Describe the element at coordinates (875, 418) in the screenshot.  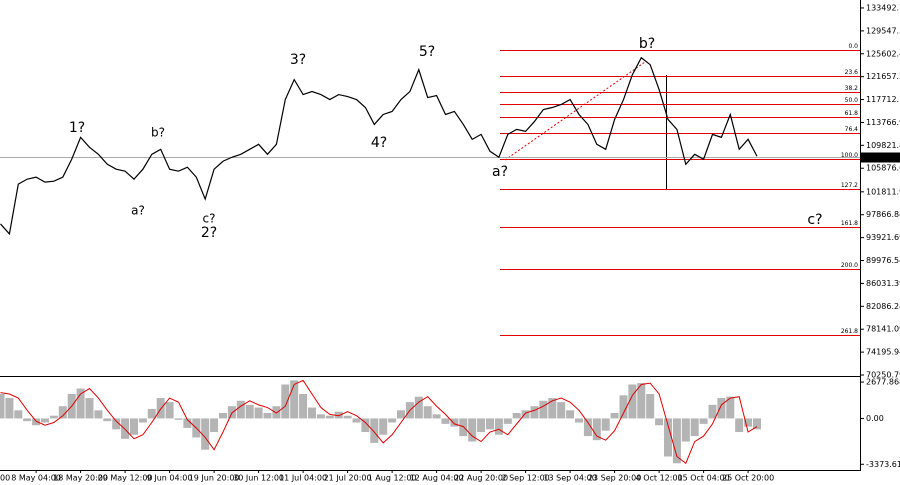
I see `osc-y-tick-label: 0.00` at that location.